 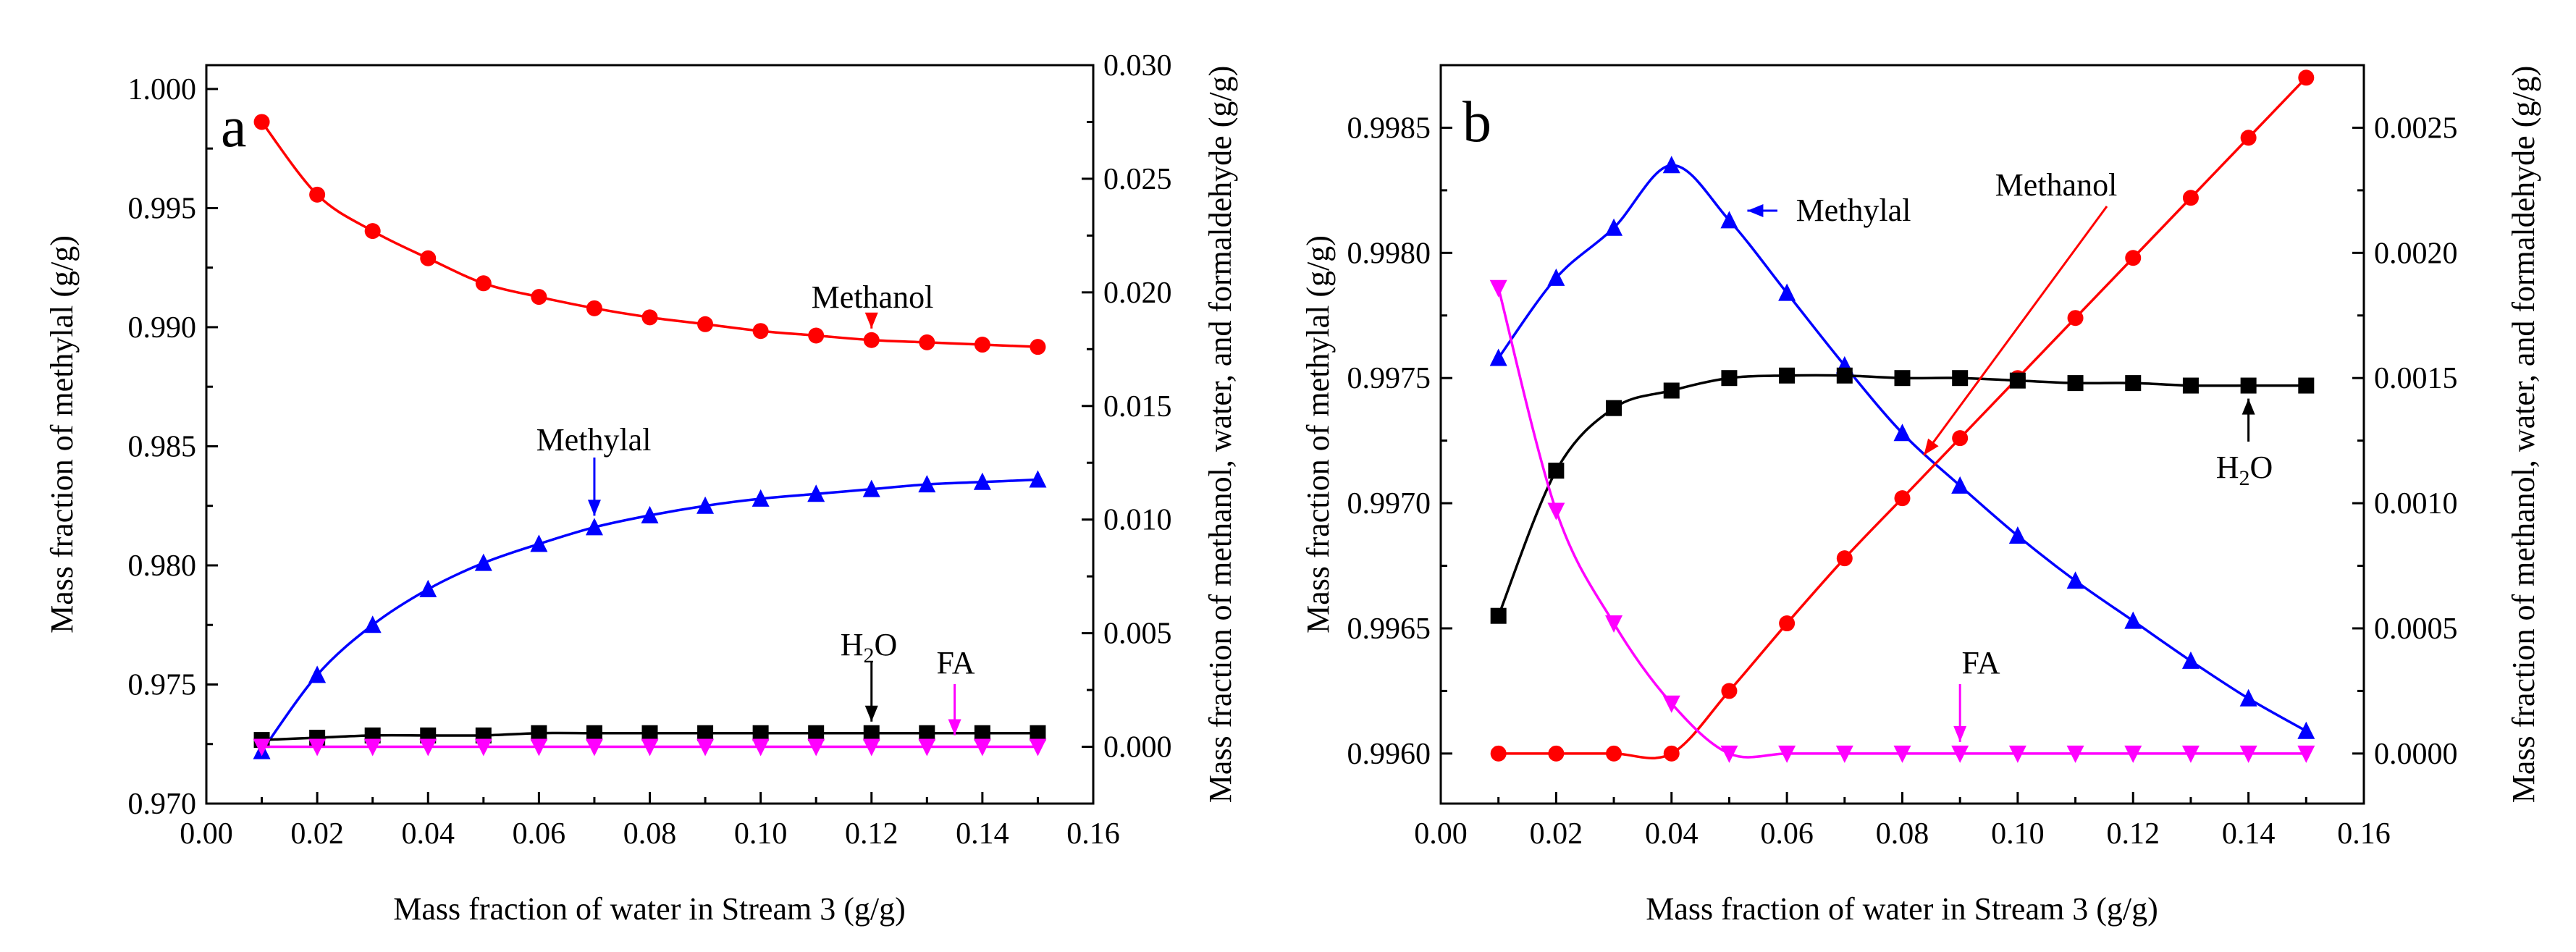 I want to click on annotation-h2o: H2O, so click(x=869, y=647).